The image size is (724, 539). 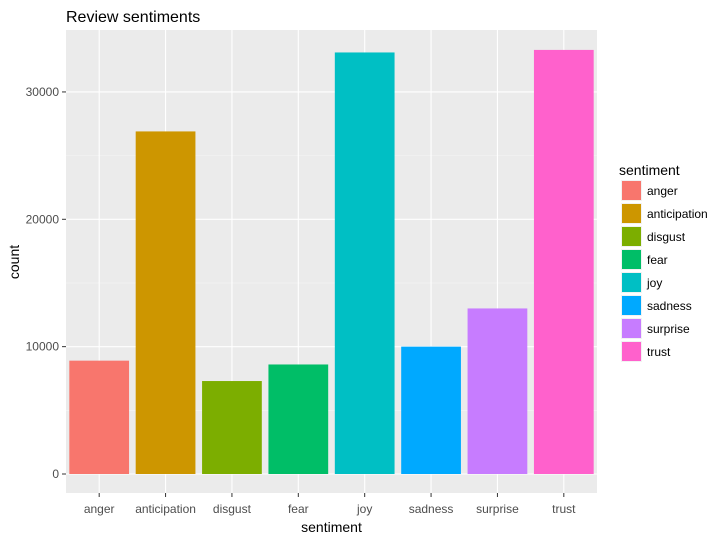 I want to click on bar-fear, so click(x=298, y=419).